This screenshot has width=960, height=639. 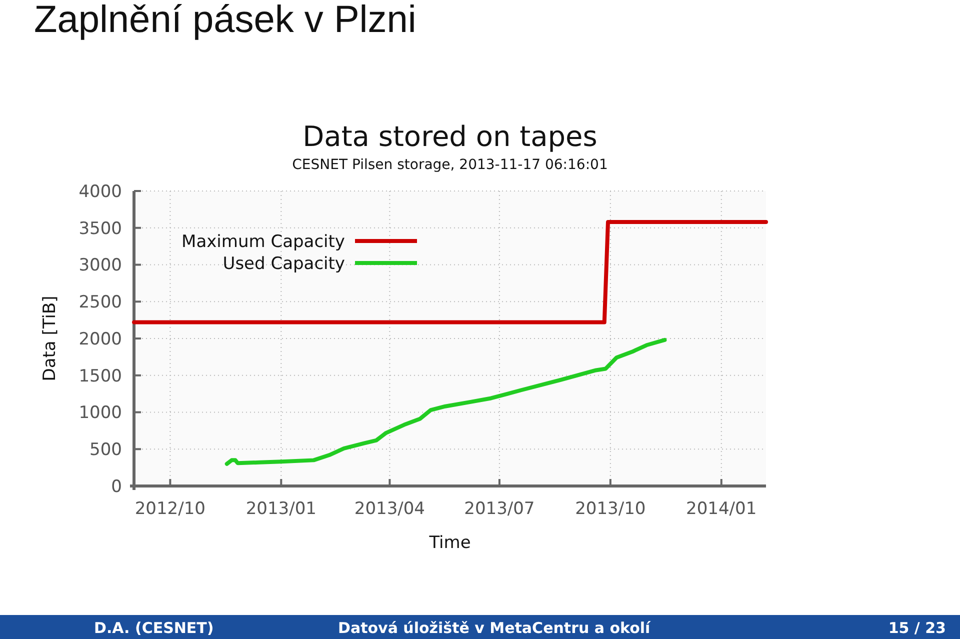 I want to click on text: Datová úložiště v MetaCentru a okolí, so click(x=495, y=628).